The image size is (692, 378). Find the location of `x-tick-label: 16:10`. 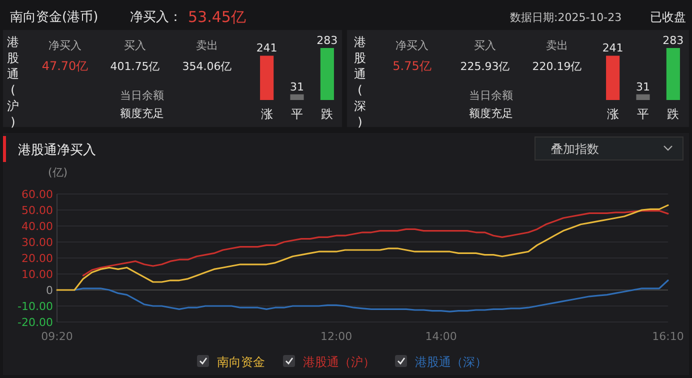

x-tick-label: 16:10 is located at coordinates (668, 336).